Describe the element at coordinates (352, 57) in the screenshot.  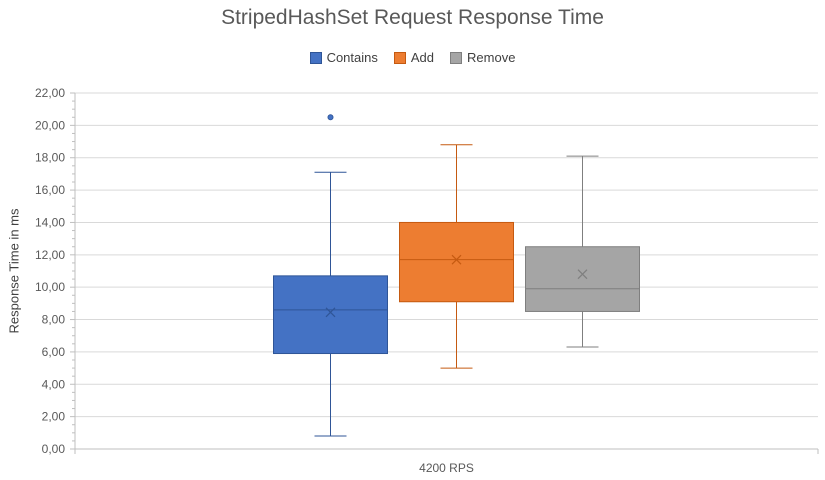
I see `legend-label: Contains` at that location.